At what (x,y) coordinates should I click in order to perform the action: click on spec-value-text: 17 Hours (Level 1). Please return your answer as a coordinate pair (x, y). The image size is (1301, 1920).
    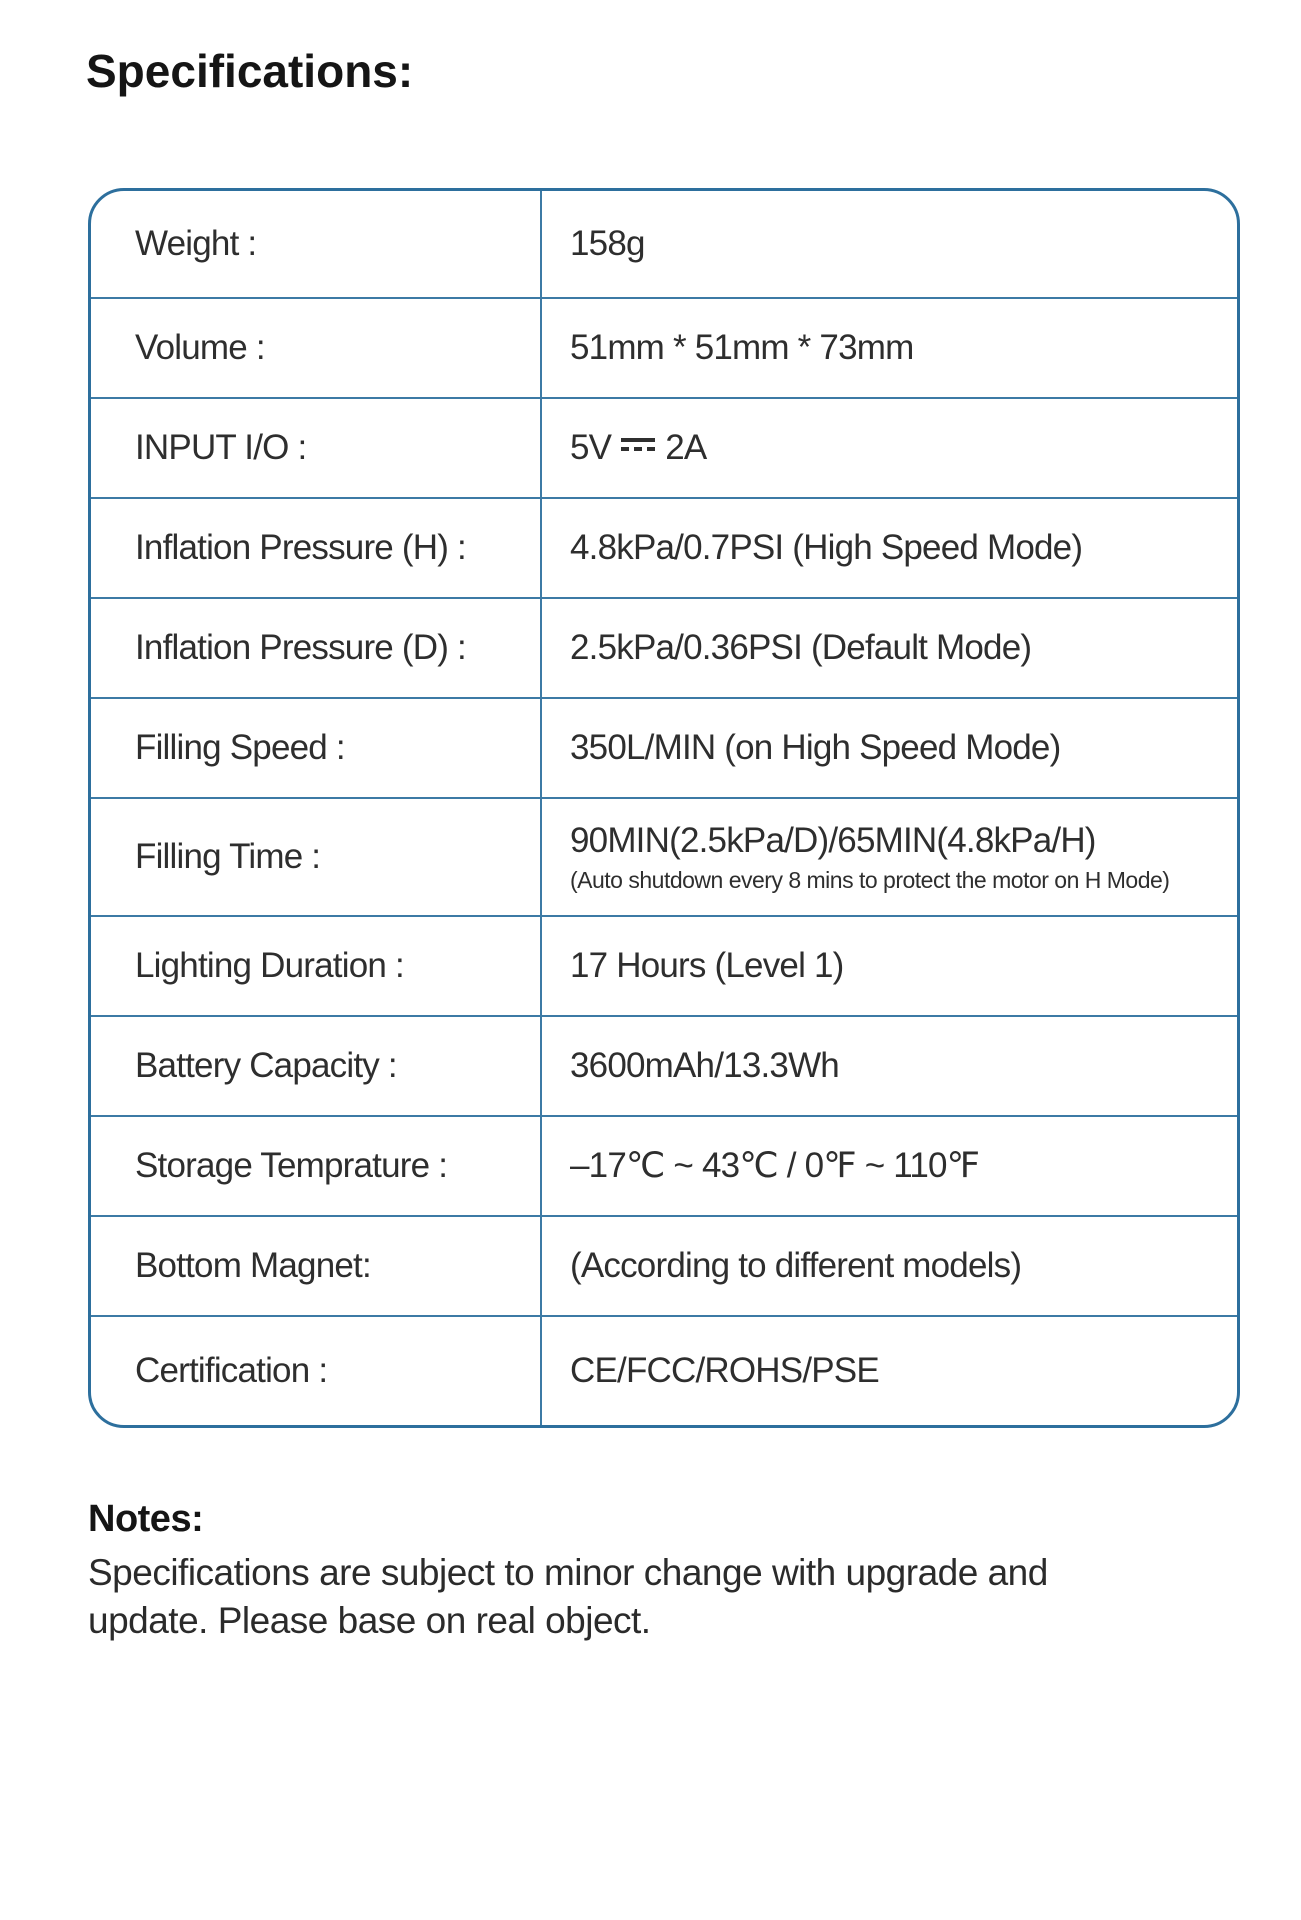
    Looking at the image, I should click on (707, 965).